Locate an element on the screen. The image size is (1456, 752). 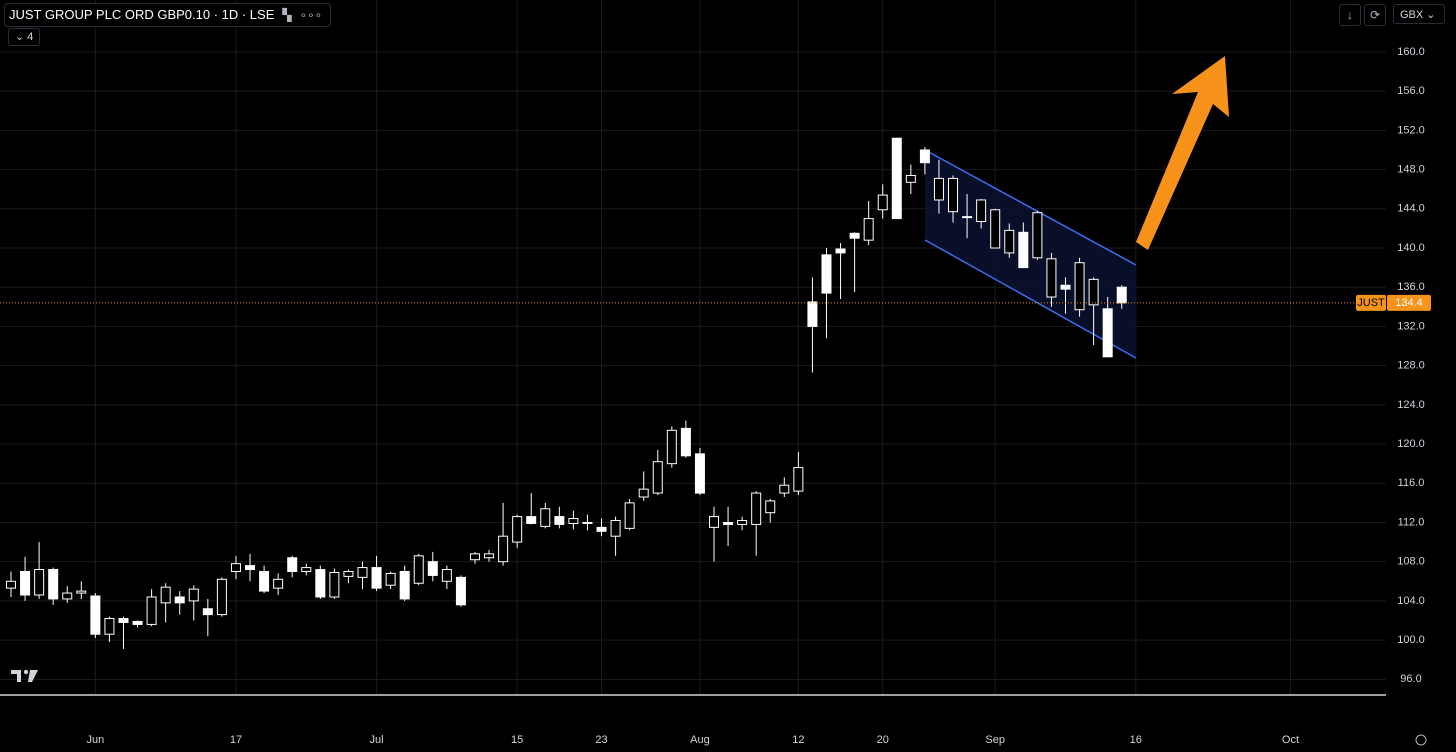
y-tick-label: 160.0 is located at coordinates (1411, 52).